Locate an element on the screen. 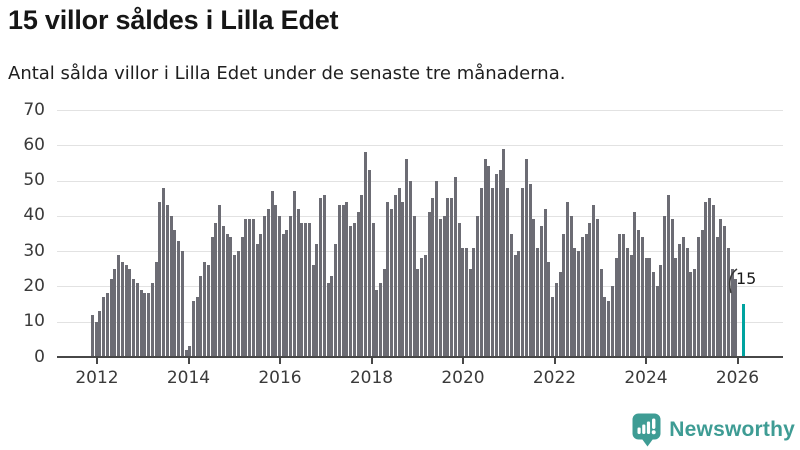 This screenshot has width=800, height=450. x-axis-label: 2016 is located at coordinates (280, 378).